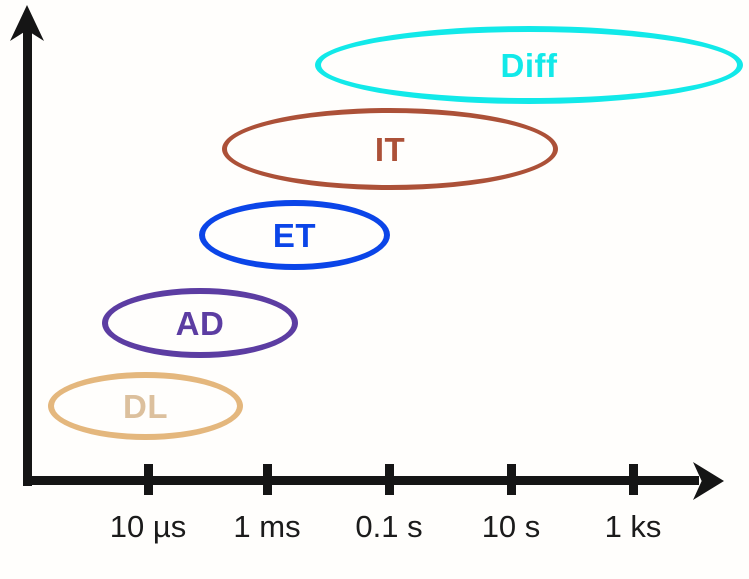 This screenshot has height=579, width=749. Describe the element at coordinates (267, 526) in the screenshot. I see `x-axis-tick-label: 1 ms` at that location.